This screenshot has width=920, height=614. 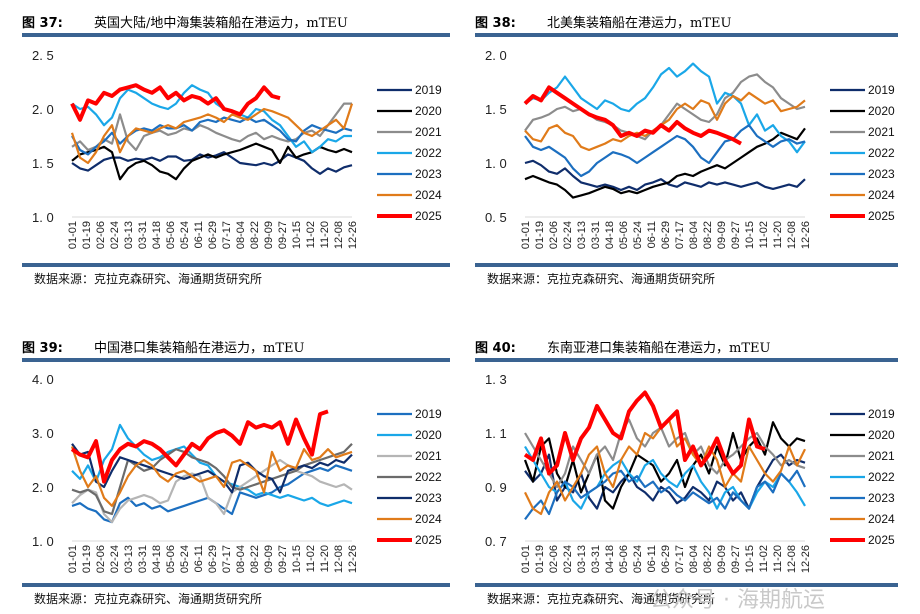 I want to click on figure-title: 图 37: 英国大陆/地中海集装箱船在港运力，mTEU, so click(x=185, y=25).